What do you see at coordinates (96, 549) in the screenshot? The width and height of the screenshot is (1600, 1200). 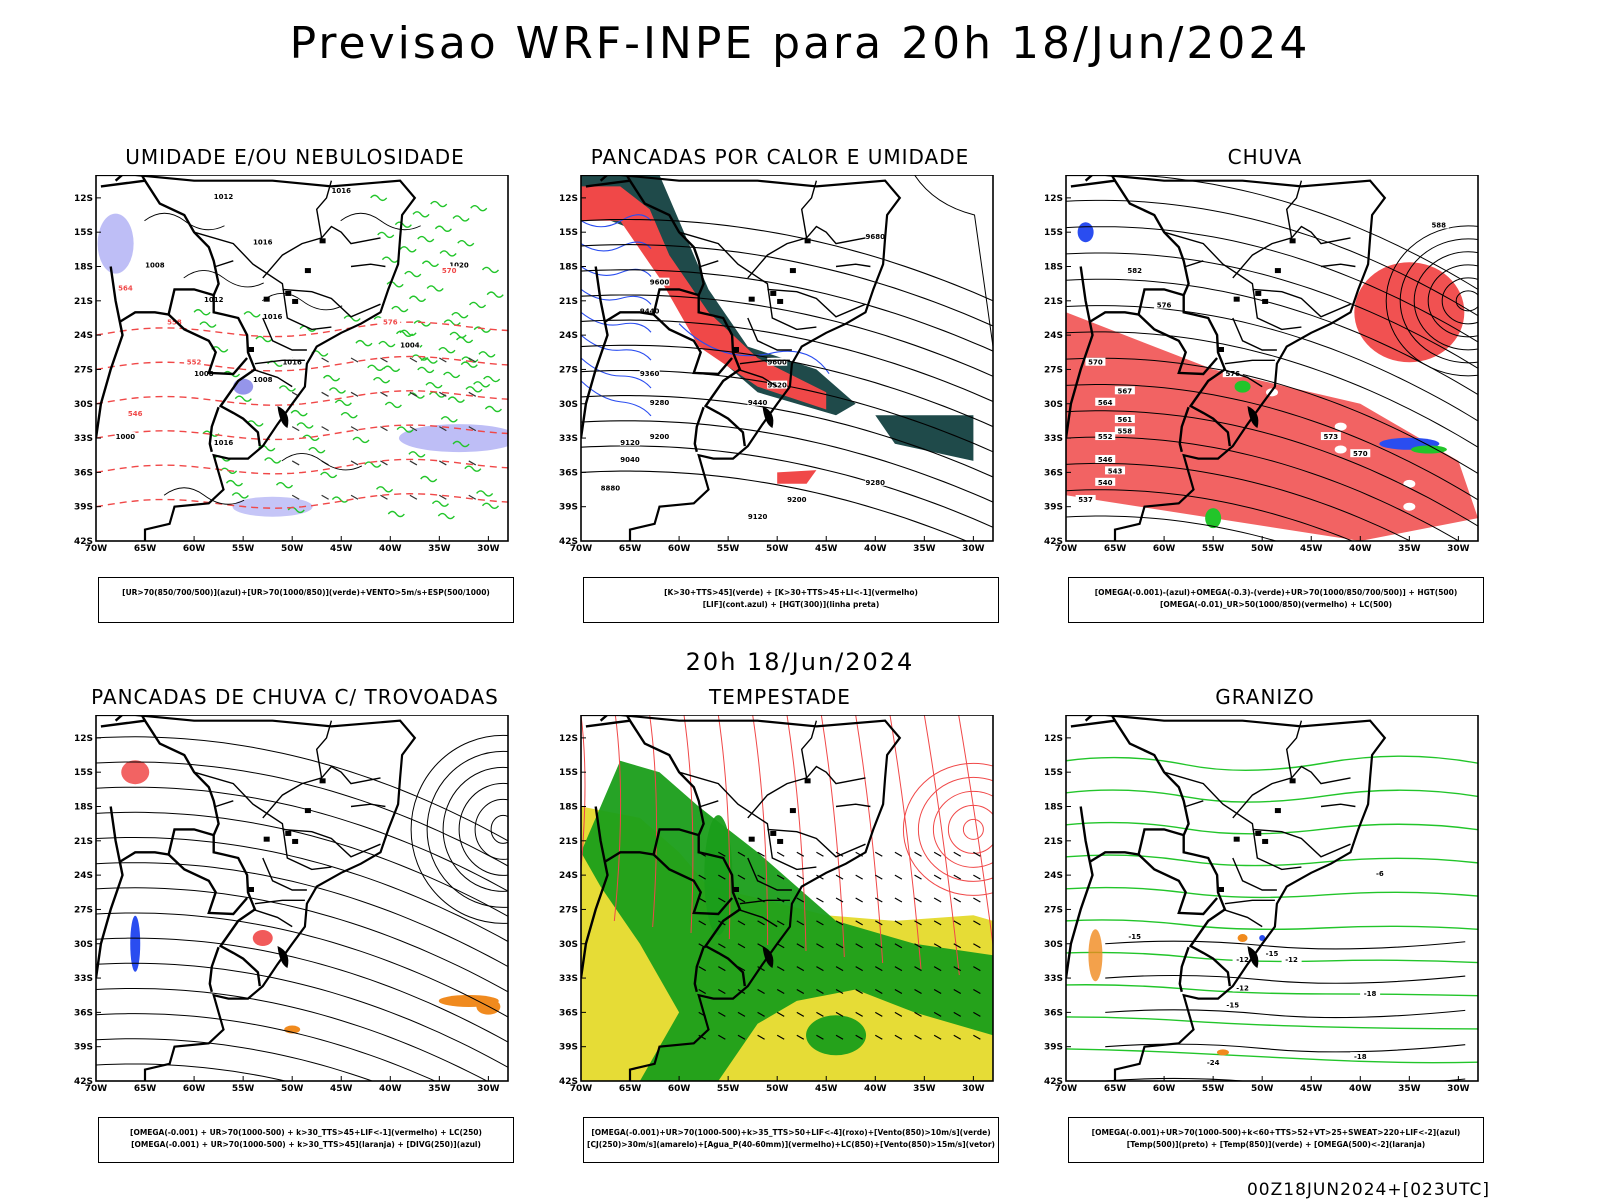 I see `lon-tick-label: 70W` at bounding box center [96, 549].